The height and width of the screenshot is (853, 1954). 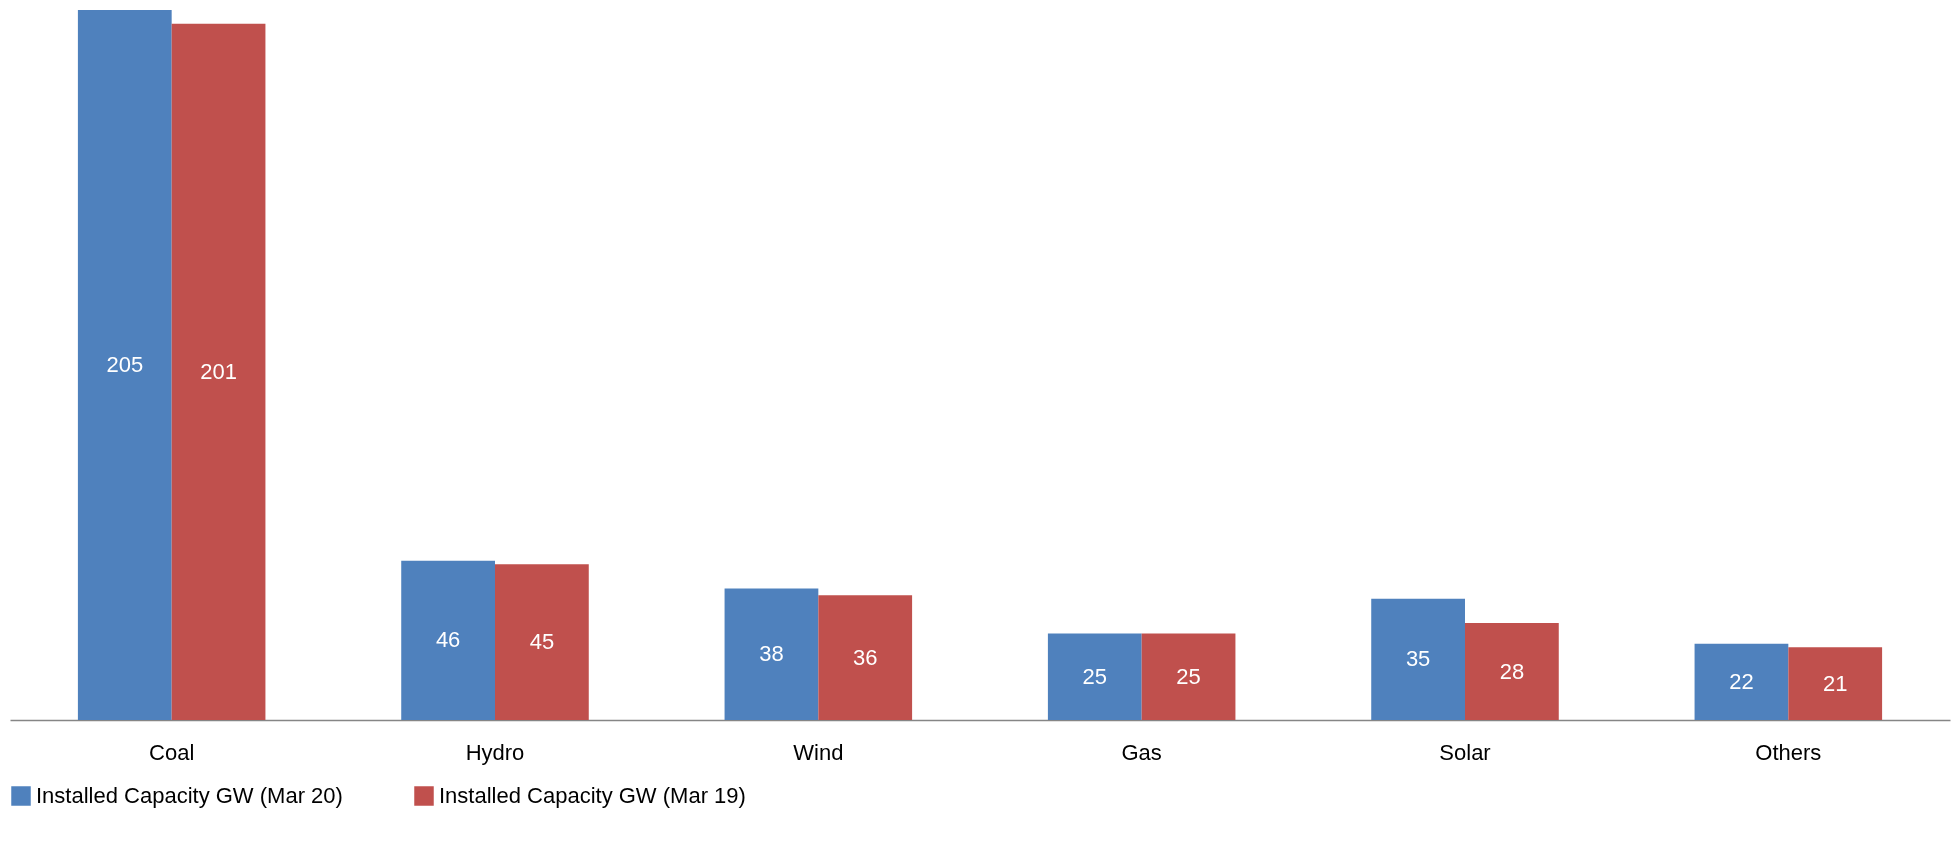 I want to click on data-label: 45, so click(x=542, y=642).